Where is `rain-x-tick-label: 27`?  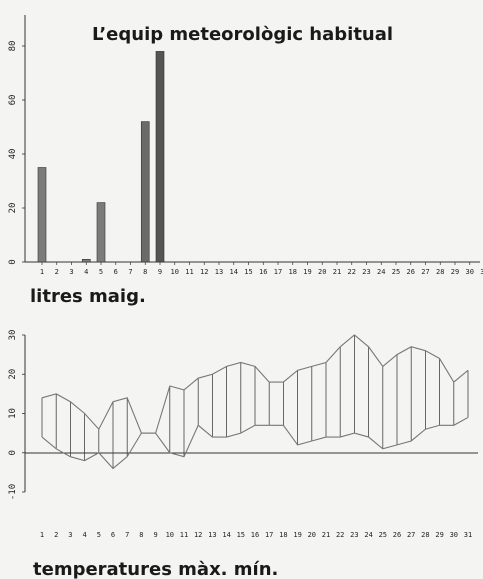
rain-x-tick-label: 27 is located at coordinates (425, 272).